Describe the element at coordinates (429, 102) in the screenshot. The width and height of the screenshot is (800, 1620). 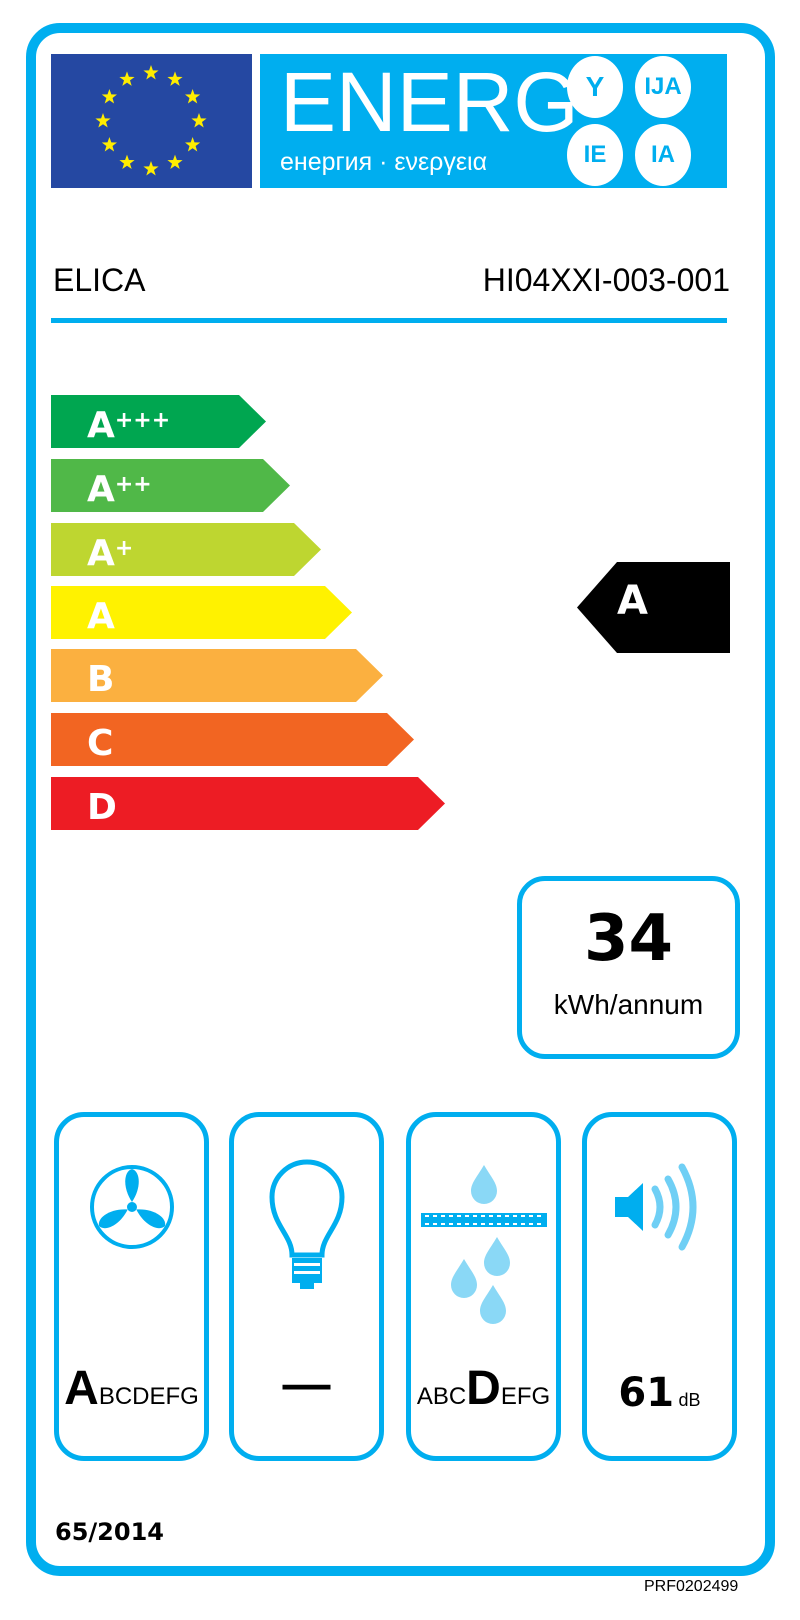
I see `energy-word: ENERG` at that location.